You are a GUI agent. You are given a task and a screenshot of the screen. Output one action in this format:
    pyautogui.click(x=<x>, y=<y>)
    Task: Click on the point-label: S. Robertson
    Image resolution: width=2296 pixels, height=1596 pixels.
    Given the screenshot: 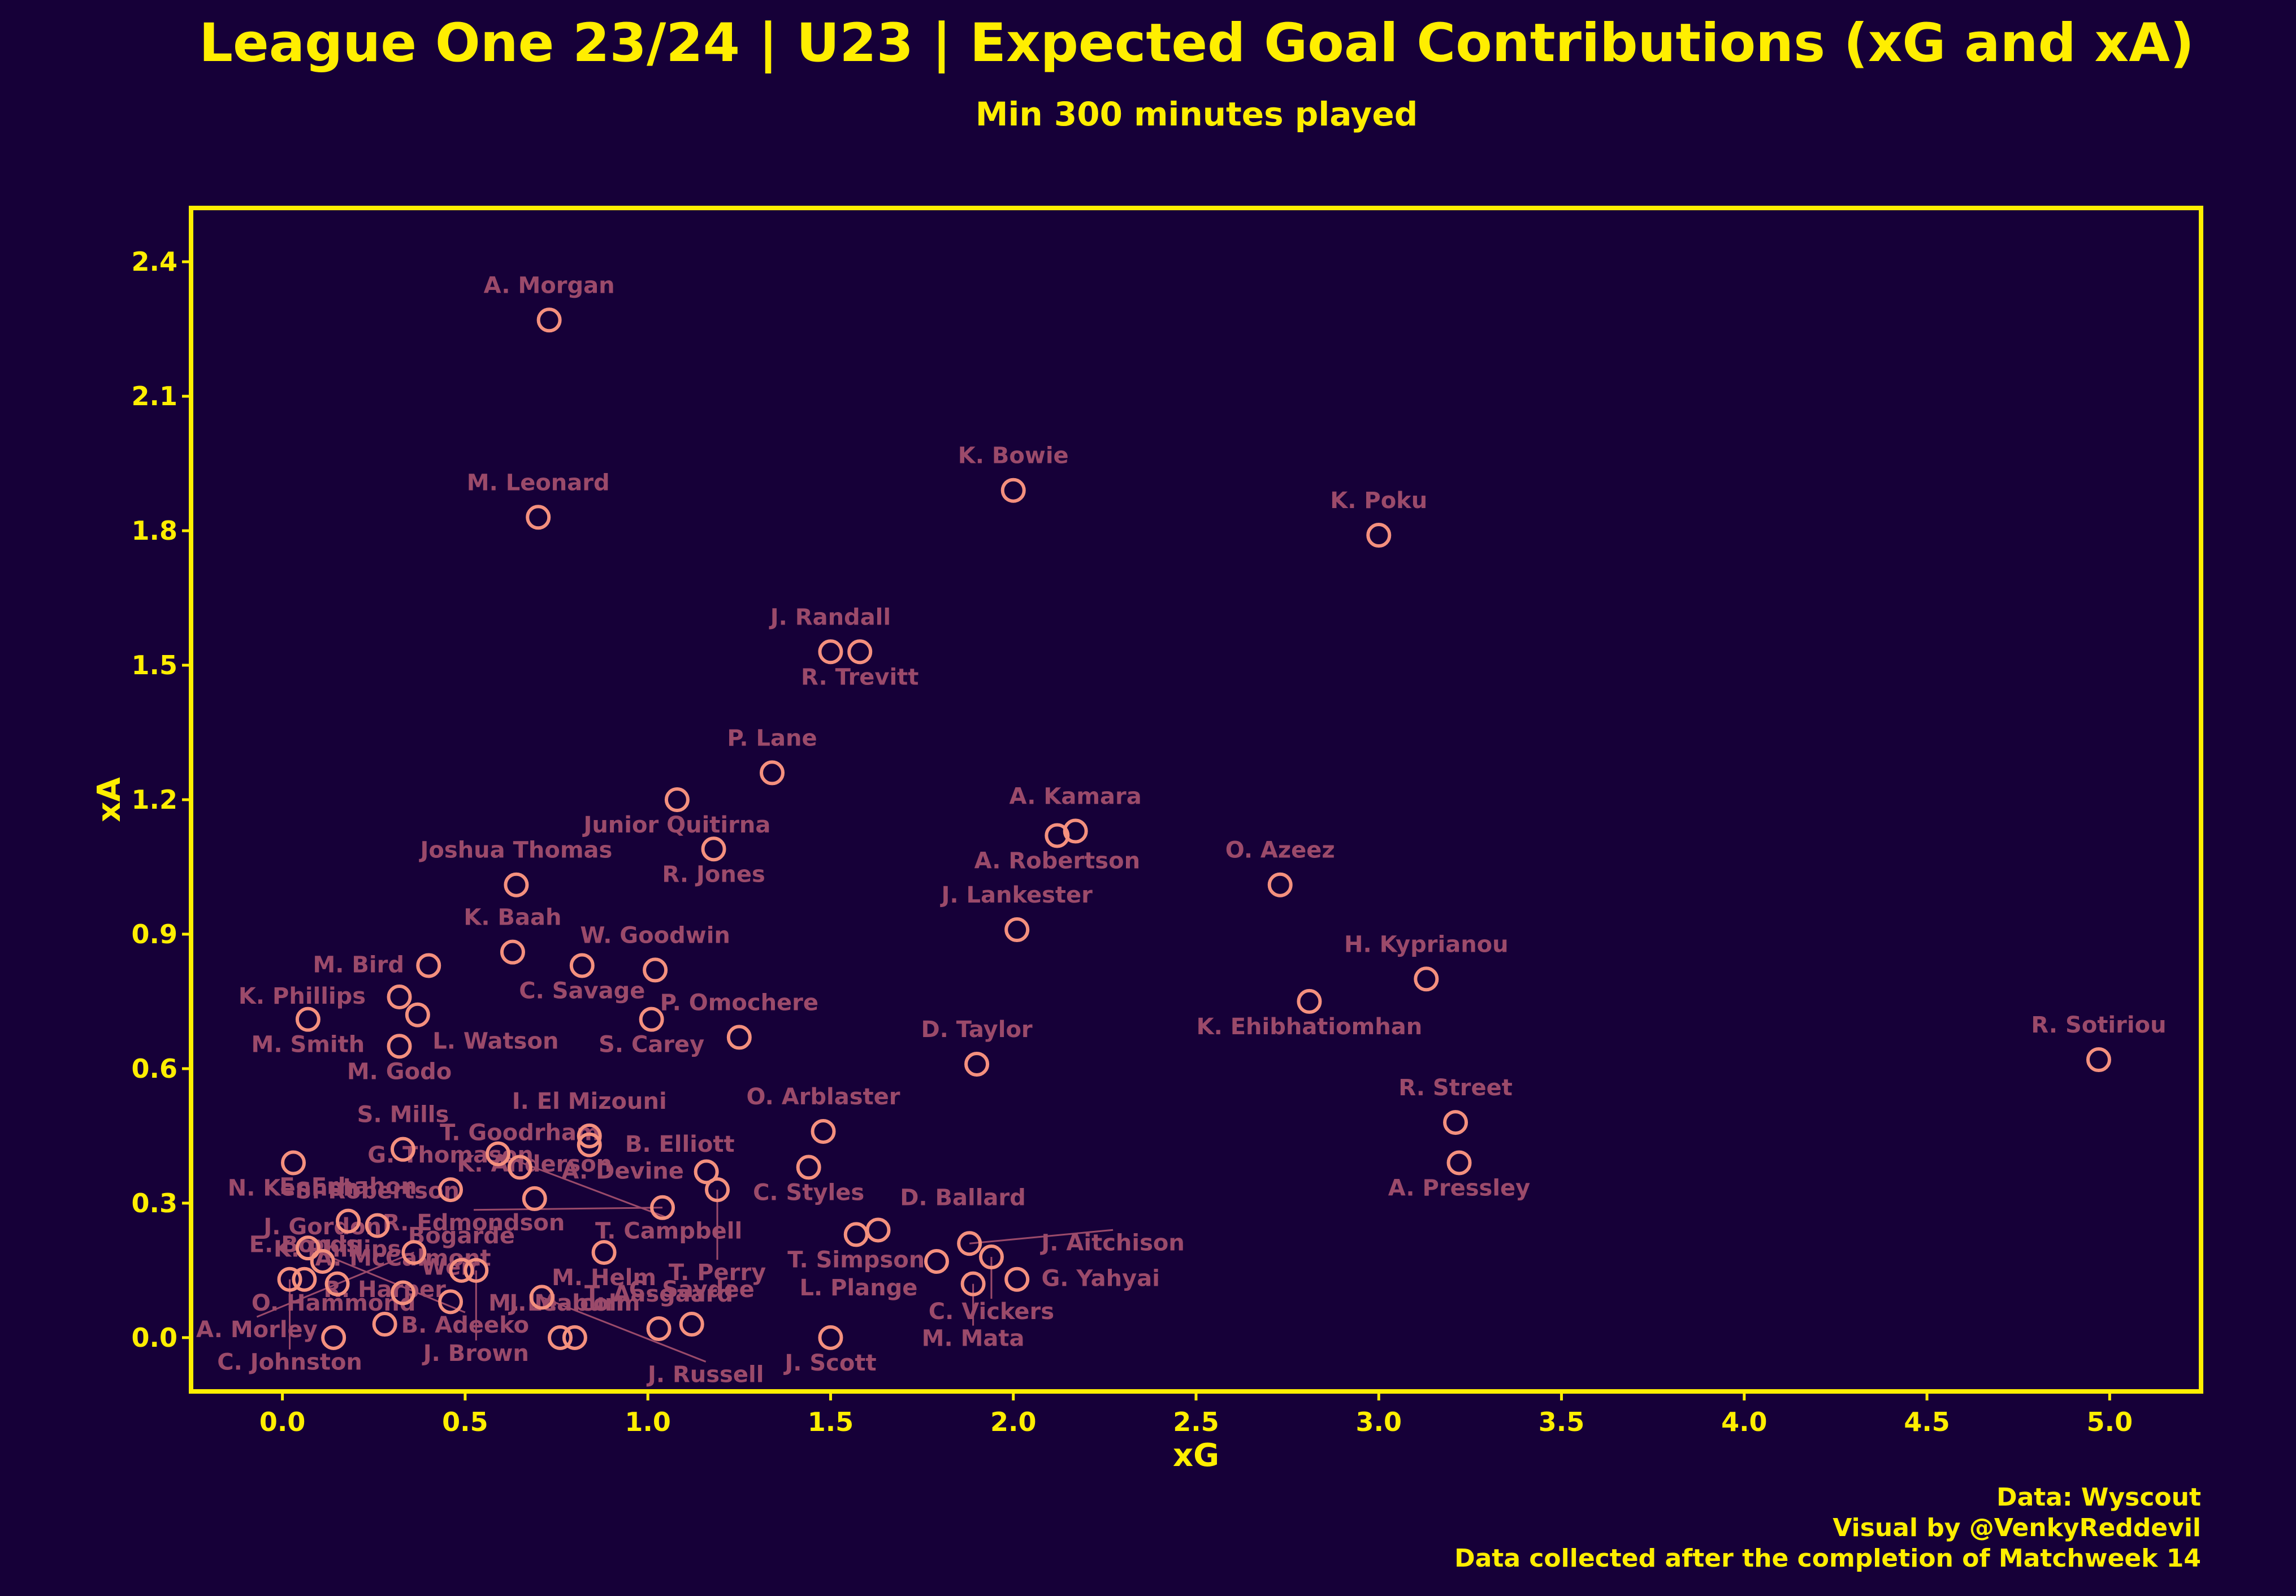 What is the action you would take?
    pyautogui.click(x=378, y=1191)
    